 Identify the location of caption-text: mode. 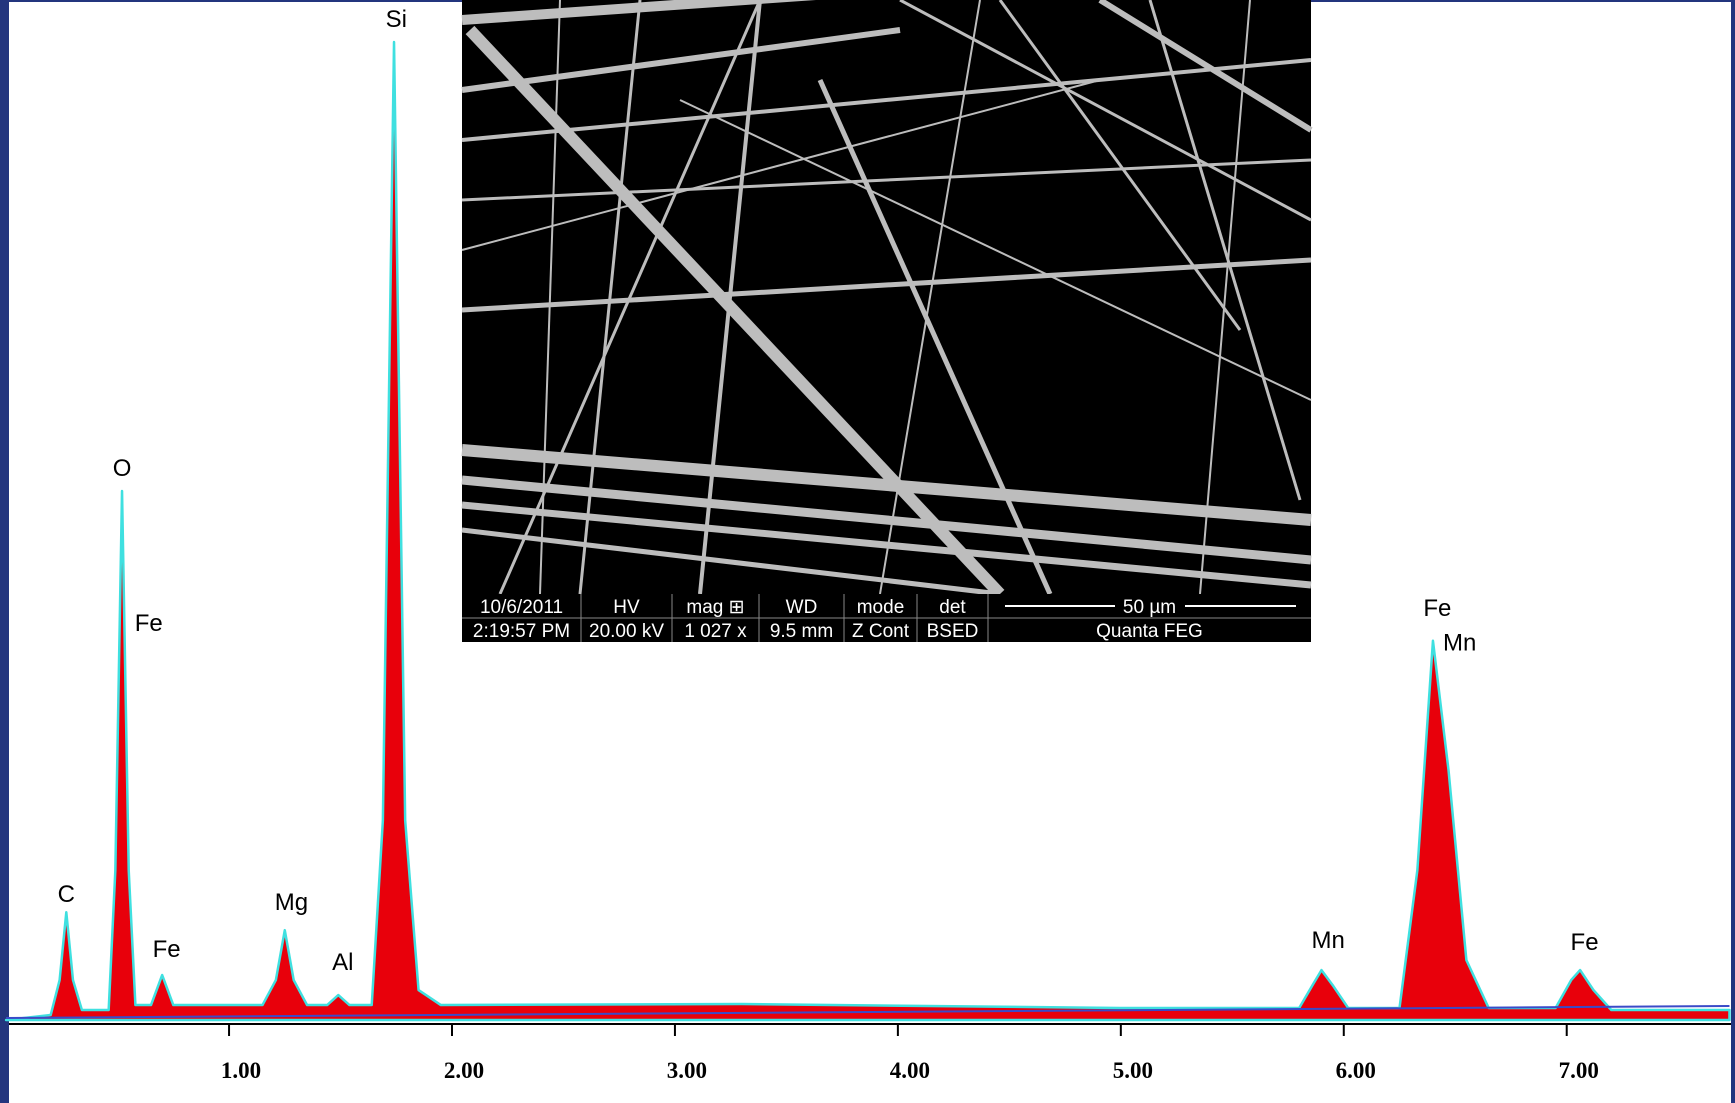
(881, 607).